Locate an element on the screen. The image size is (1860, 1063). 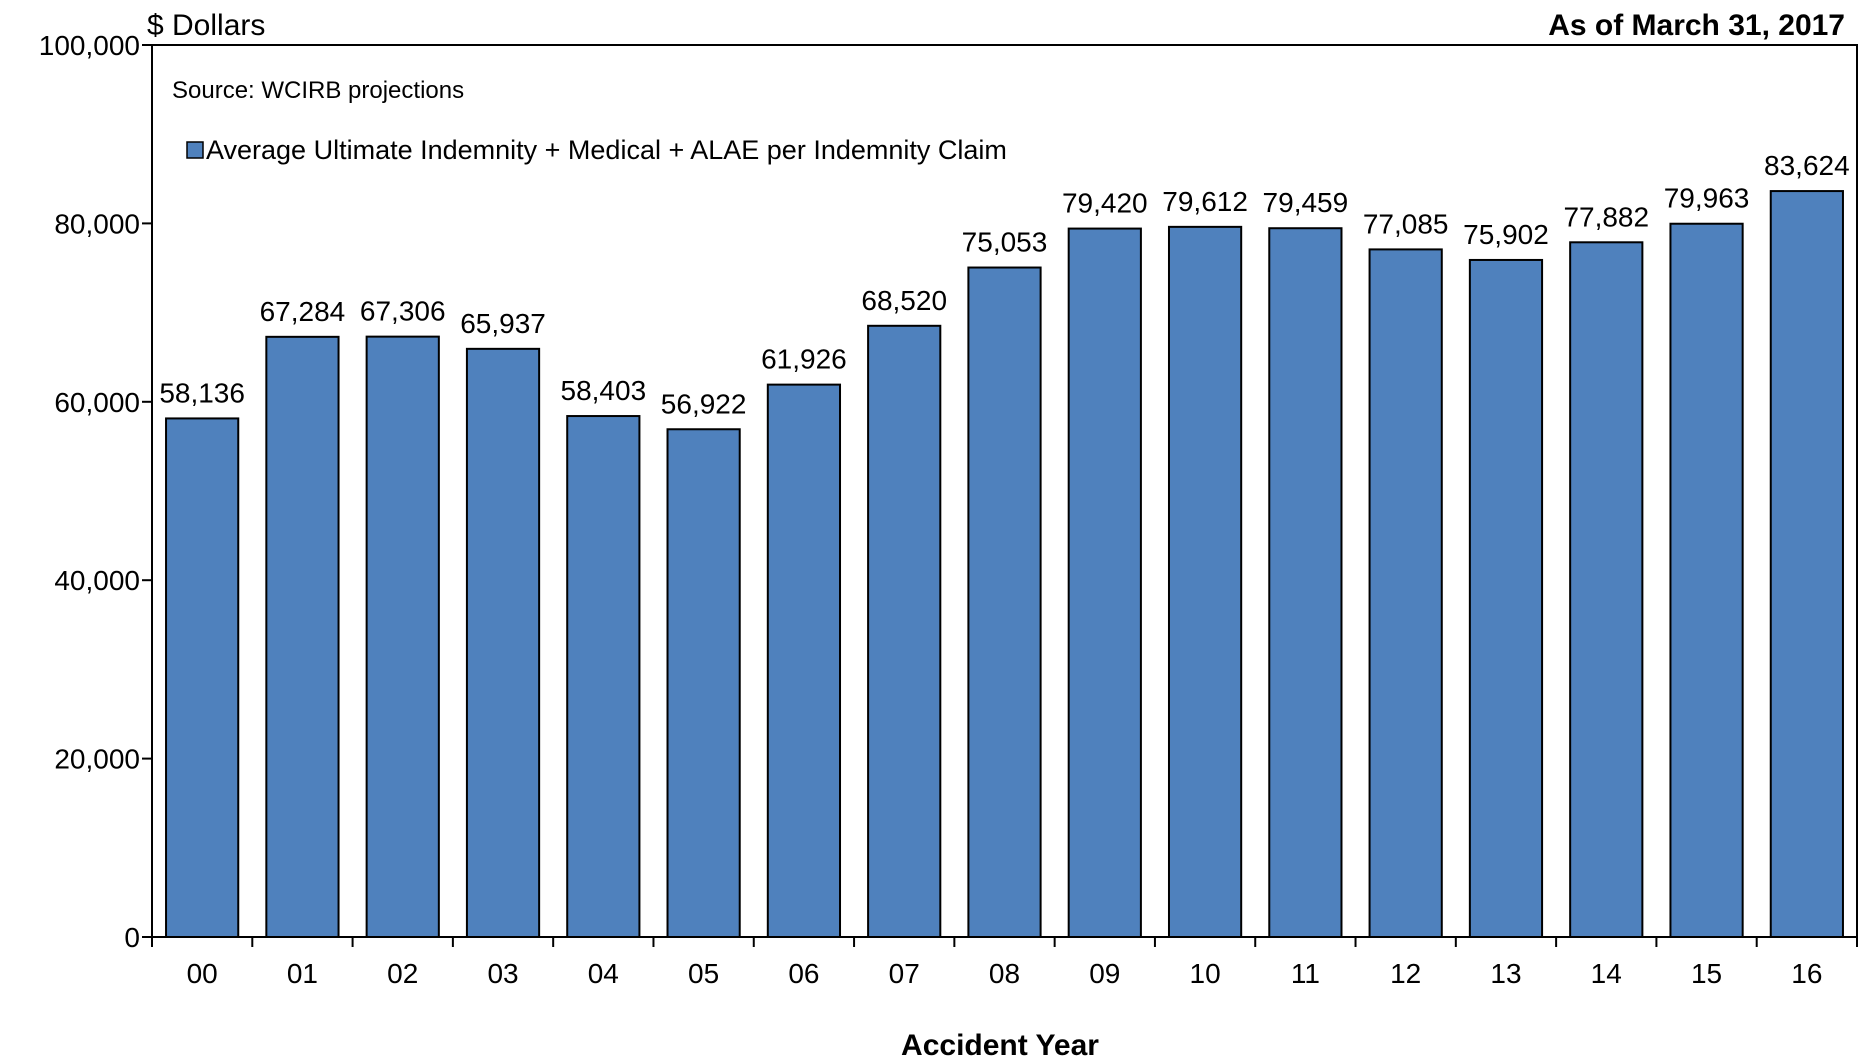
source-note: Source: WCIRB projections is located at coordinates (318, 90).